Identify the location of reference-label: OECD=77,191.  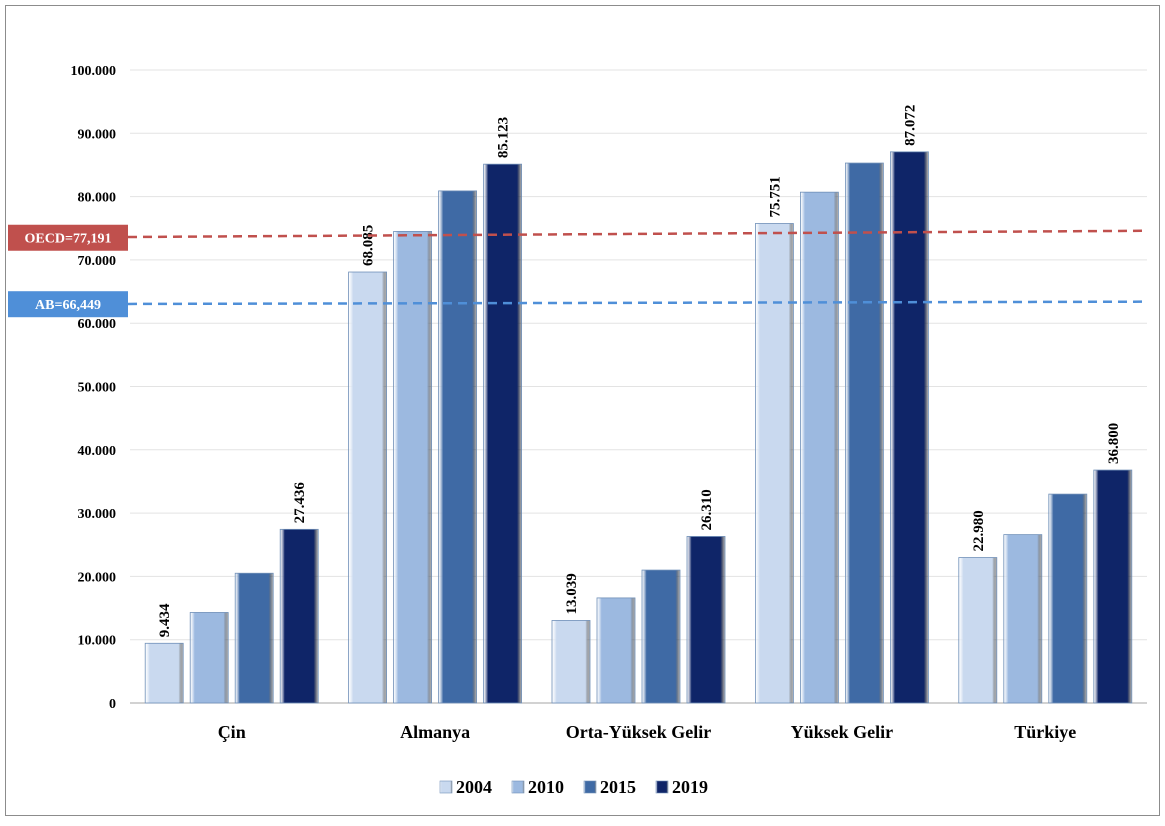
(68, 239).